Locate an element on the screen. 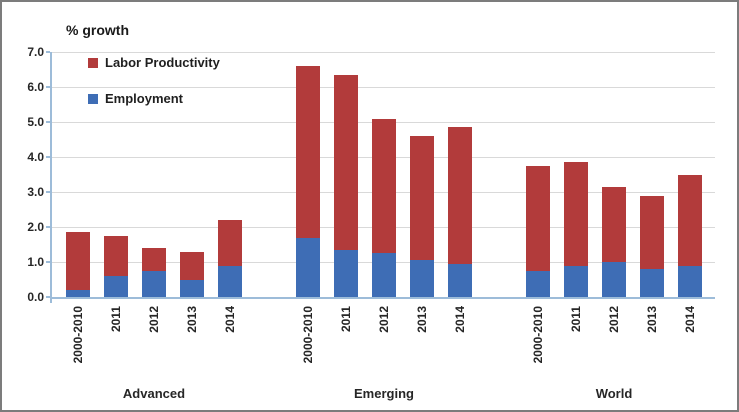 The image size is (739, 412). x-tick-label-advanced-2013: 2013 is located at coordinates (192, 319).